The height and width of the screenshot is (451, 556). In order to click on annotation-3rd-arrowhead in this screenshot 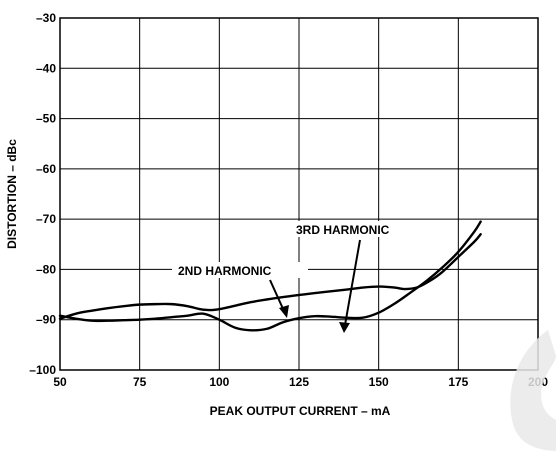, I will do `click(344, 327)`.